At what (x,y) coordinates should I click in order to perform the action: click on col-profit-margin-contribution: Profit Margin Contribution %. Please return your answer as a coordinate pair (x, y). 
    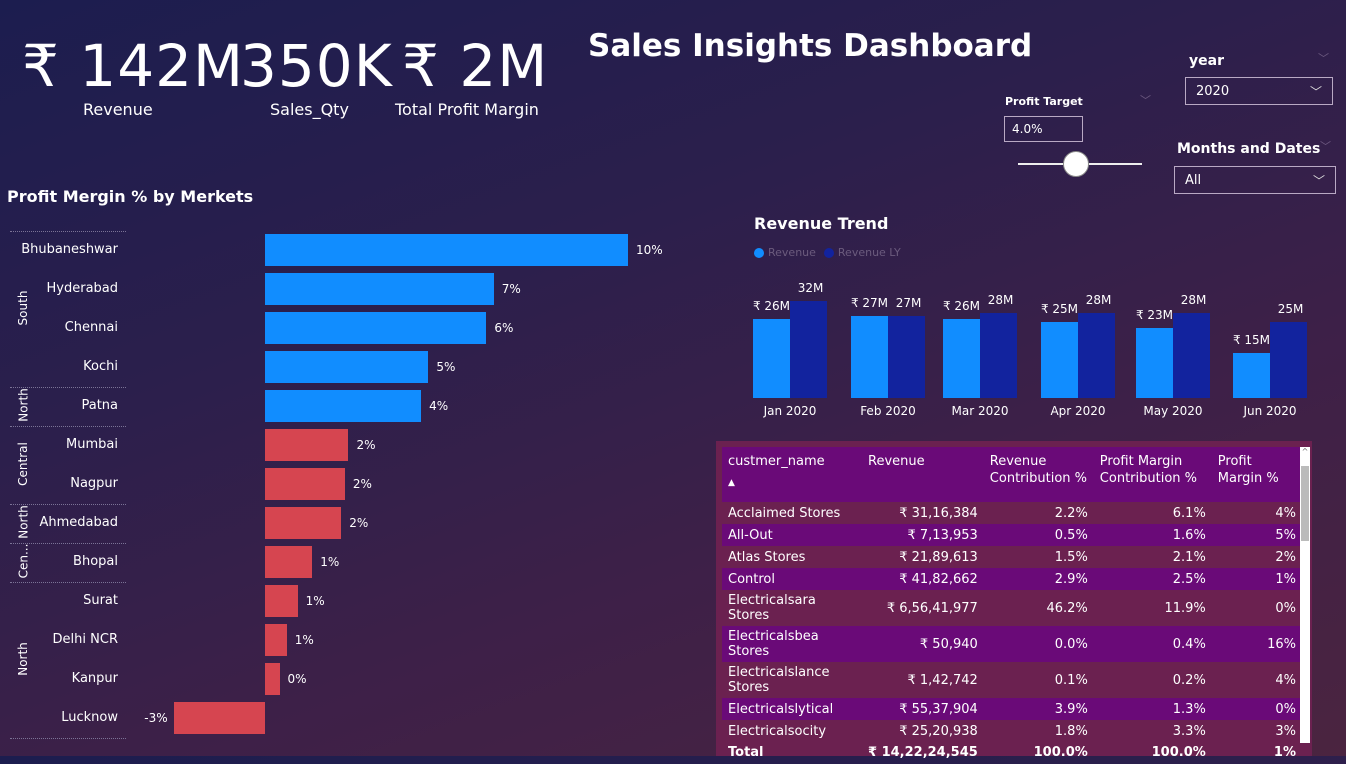
    Looking at the image, I should click on (1152, 474).